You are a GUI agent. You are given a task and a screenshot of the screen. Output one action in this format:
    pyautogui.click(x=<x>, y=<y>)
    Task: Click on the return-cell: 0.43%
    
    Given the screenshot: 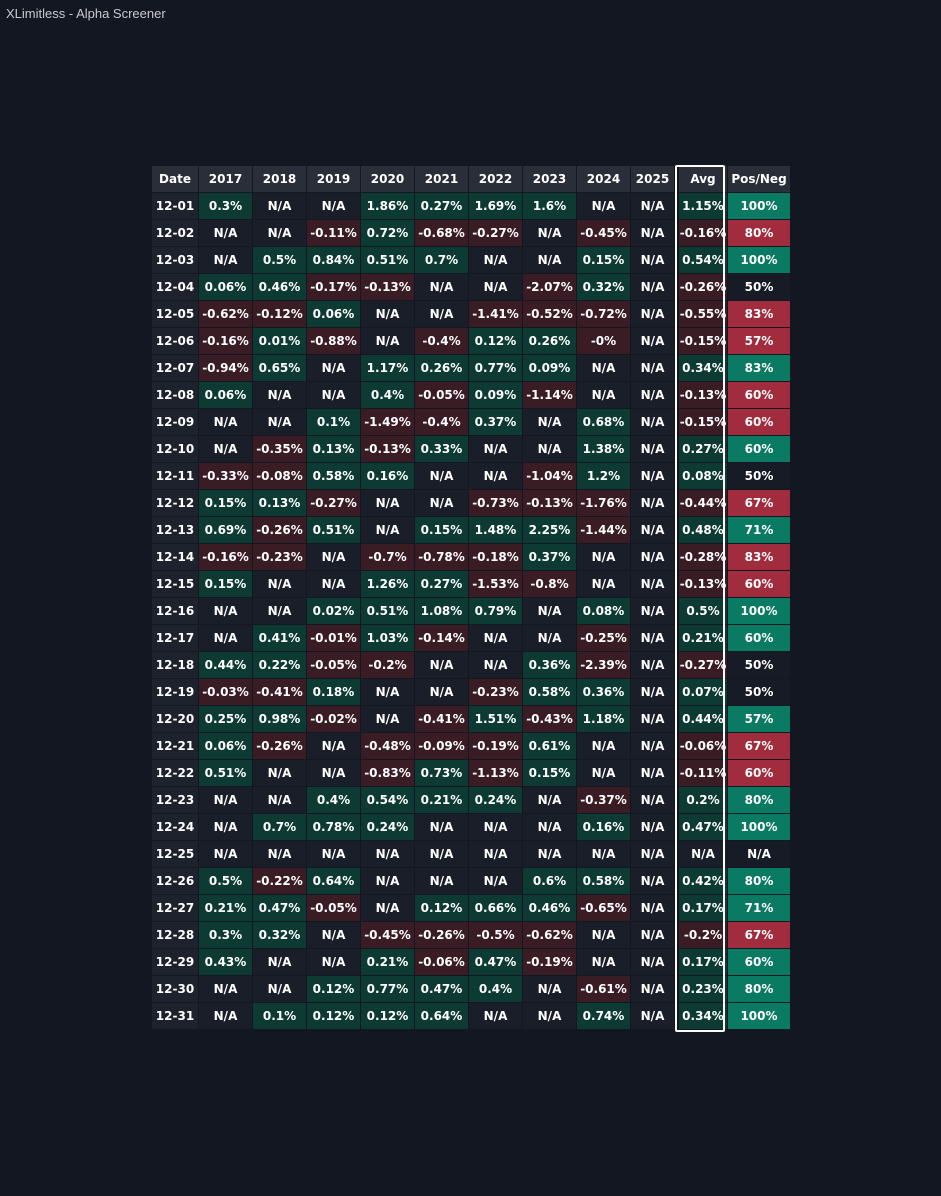 What is the action you would take?
    pyautogui.click(x=225, y=962)
    